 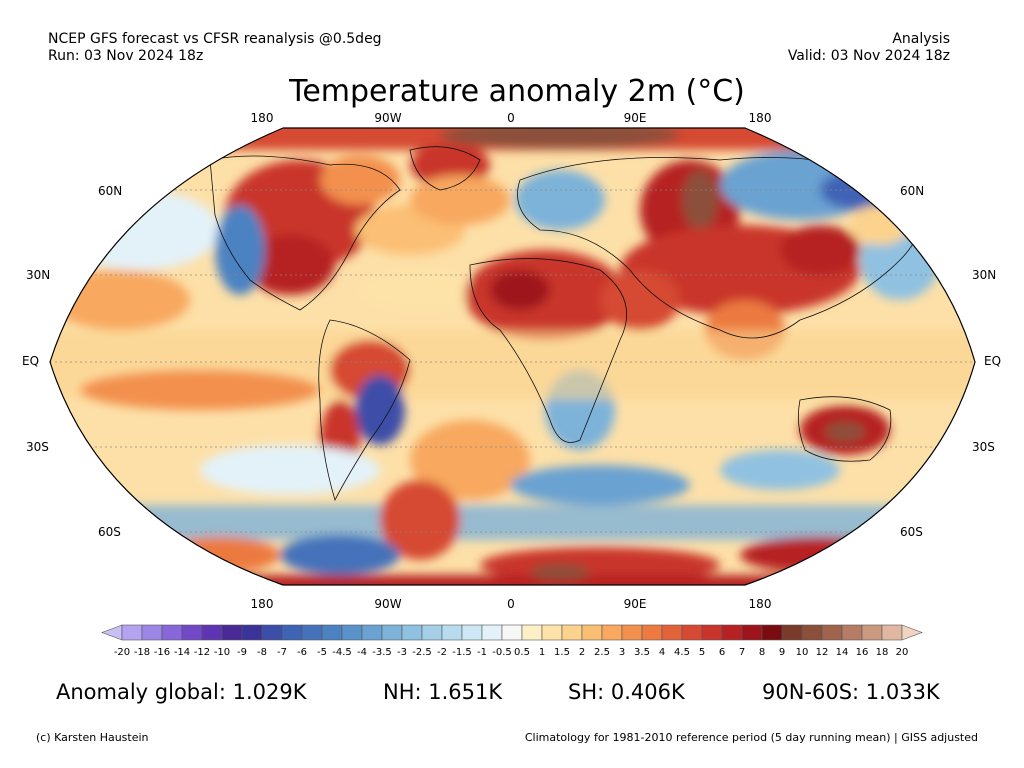 What do you see at coordinates (92, 737) in the screenshot?
I see `footer-credit: (c) Karsten Haustein` at bounding box center [92, 737].